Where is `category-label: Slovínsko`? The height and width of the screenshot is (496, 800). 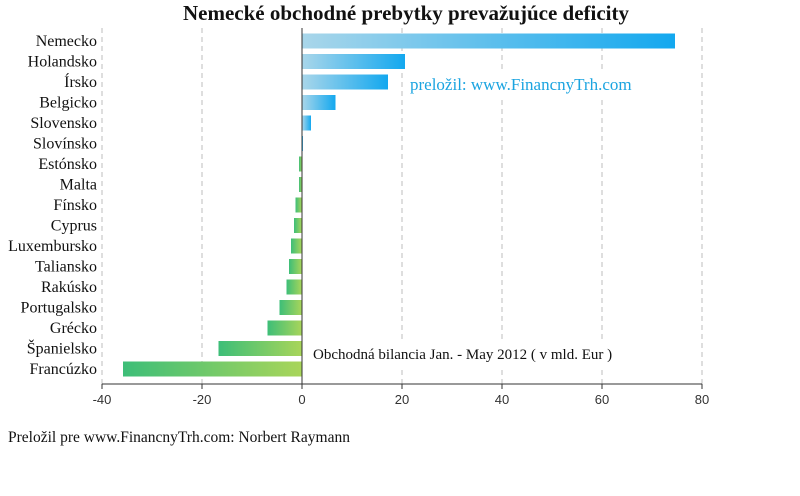
category-label: Slovínsko is located at coordinates (65, 144).